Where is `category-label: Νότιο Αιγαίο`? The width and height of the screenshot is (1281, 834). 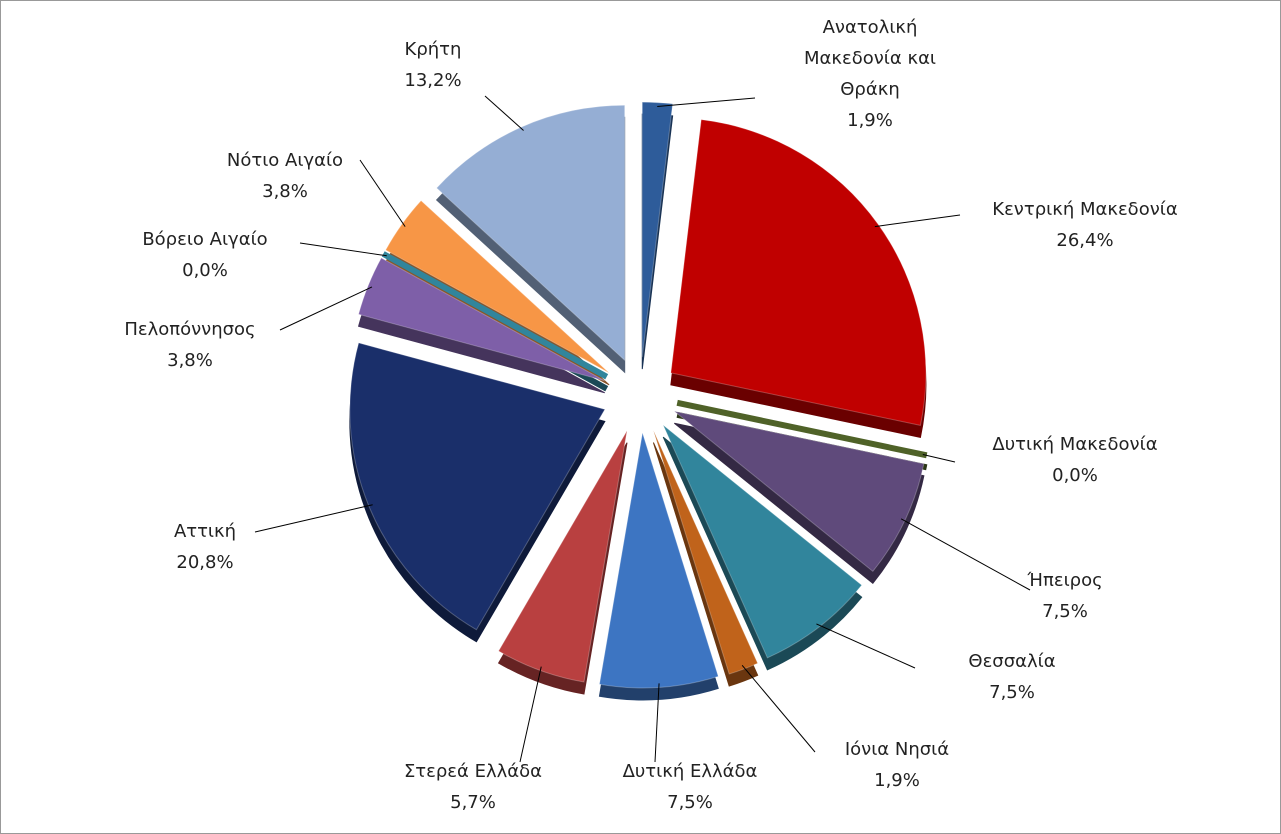
category-label: Νότιο Αιγαίο is located at coordinates (285, 160).